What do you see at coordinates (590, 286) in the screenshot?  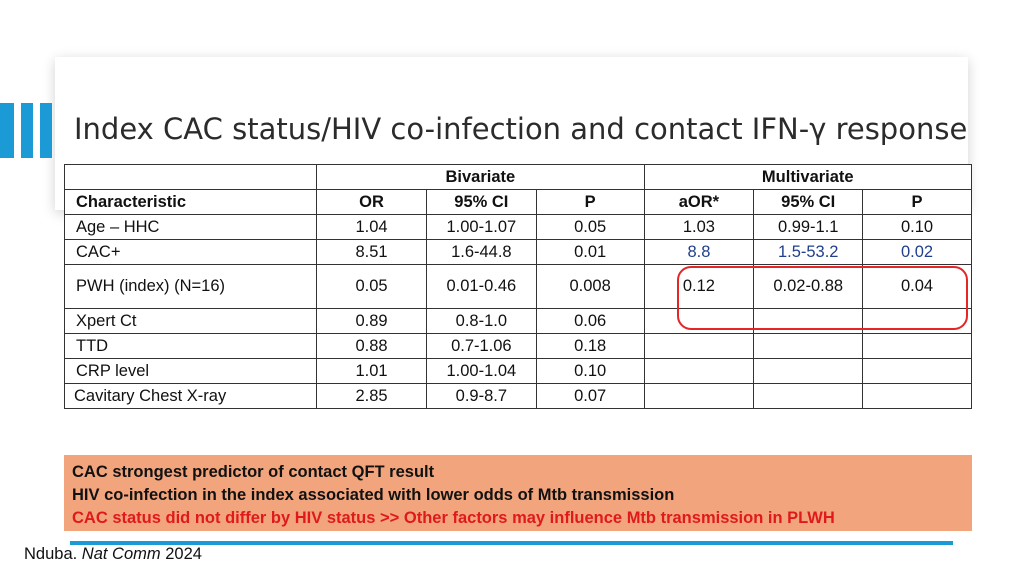 I see `p-cell: 0.008` at bounding box center [590, 286].